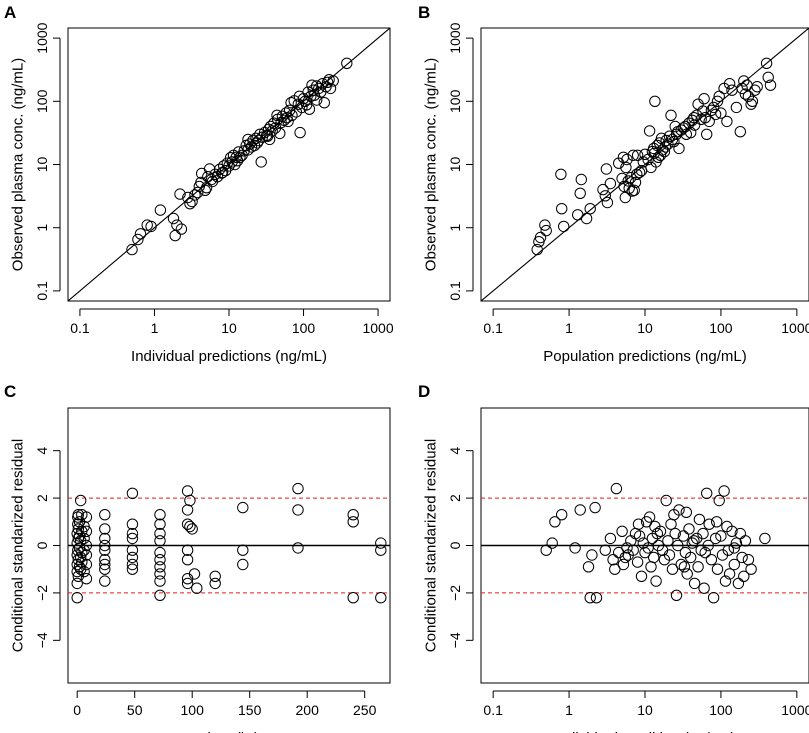 This screenshot has width=809, height=733. What do you see at coordinates (493, 328) in the screenshot?
I see `x-tick-label: 0.1` at bounding box center [493, 328].